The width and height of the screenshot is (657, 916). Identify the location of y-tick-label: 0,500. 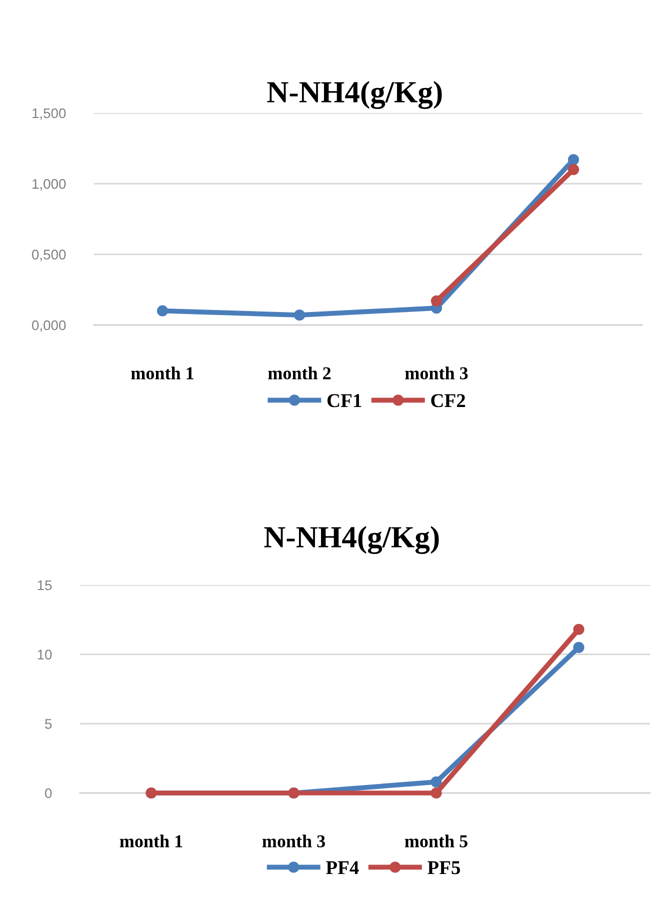
(49, 256).